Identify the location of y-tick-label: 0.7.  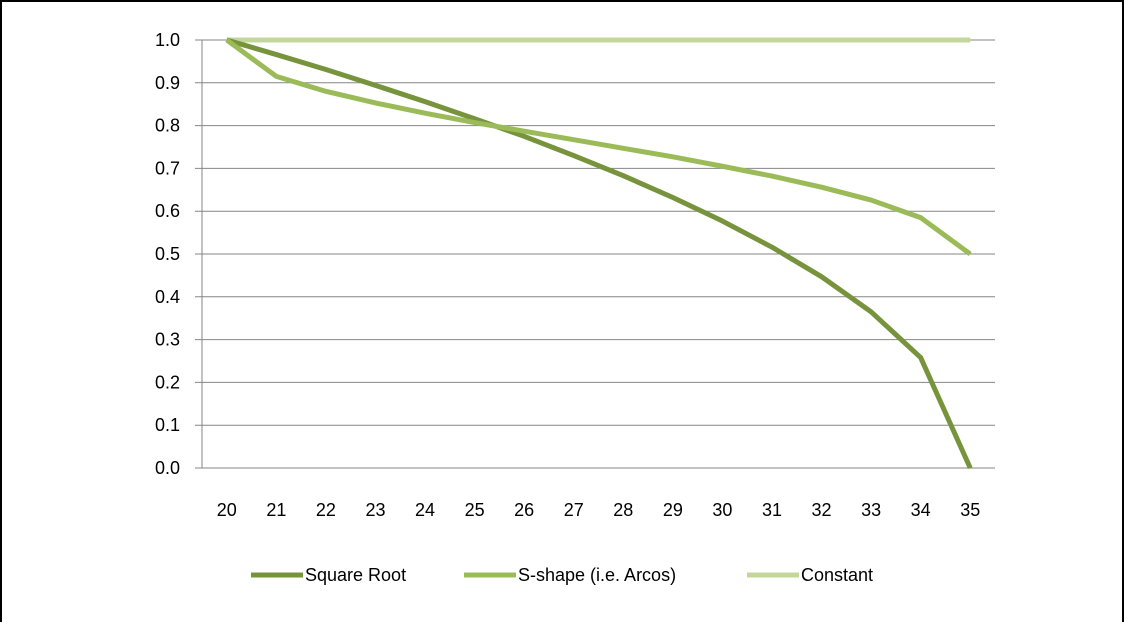
(167, 168).